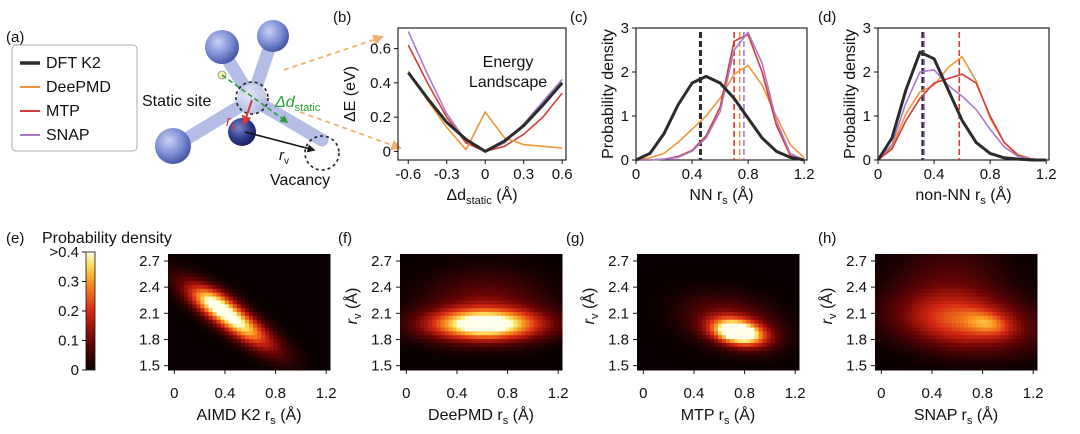 The image size is (1080, 434). What do you see at coordinates (176, 101) in the screenshot?
I see `static-site-label: Static site` at bounding box center [176, 101].